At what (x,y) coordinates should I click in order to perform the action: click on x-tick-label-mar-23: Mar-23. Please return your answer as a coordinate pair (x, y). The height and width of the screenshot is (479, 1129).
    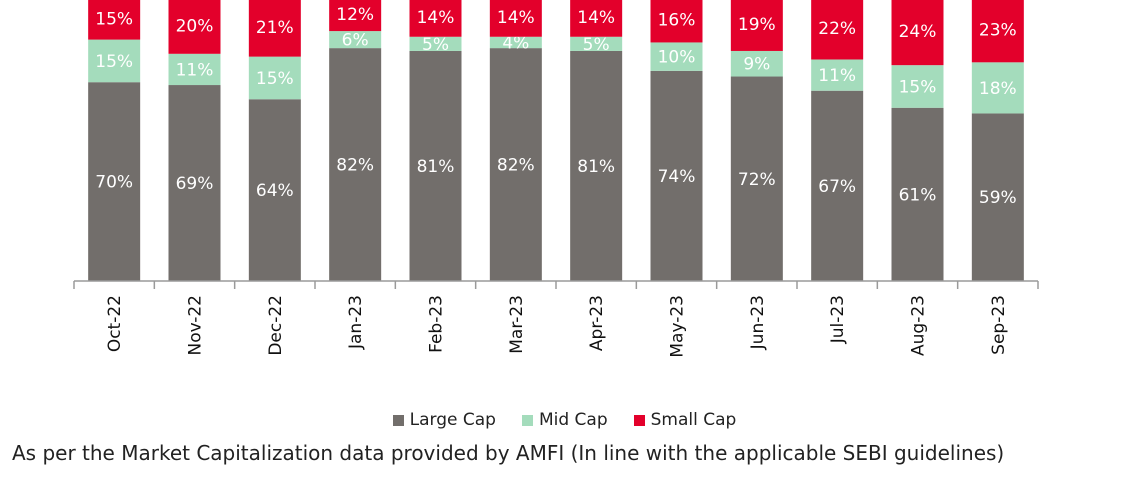
    Looking at the image, I should click on (517, 324).